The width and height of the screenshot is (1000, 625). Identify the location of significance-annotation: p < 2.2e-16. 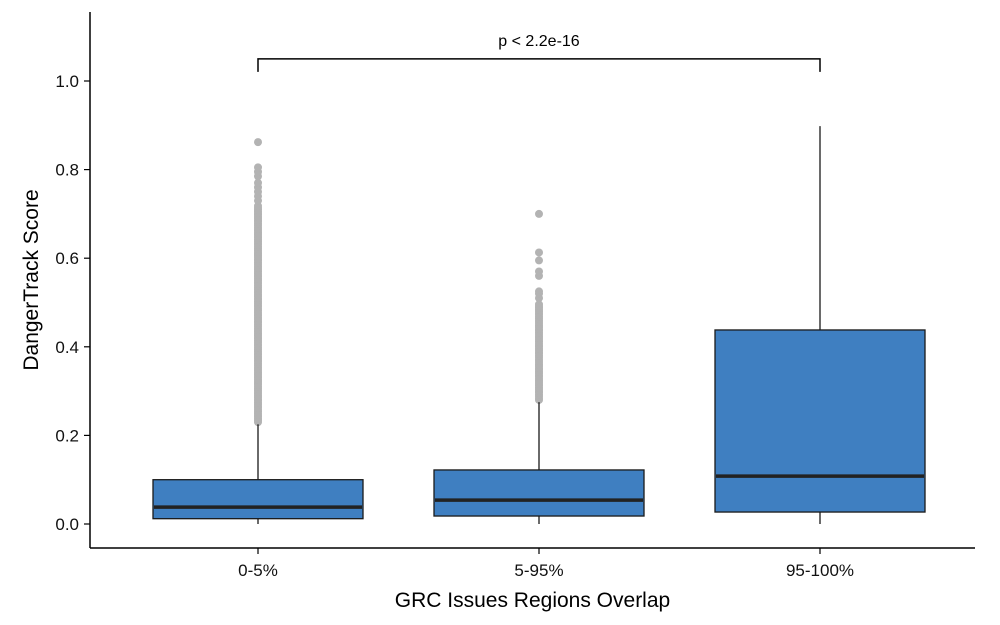
(539, 52).